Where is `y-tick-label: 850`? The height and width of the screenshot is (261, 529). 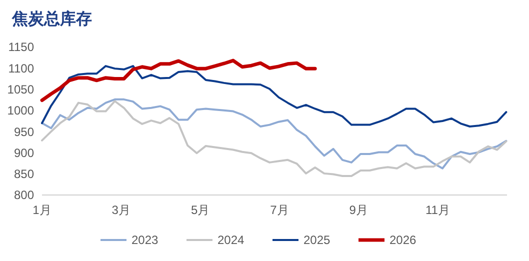
y-tick-label: 850 is located at coordinates (24, 174).